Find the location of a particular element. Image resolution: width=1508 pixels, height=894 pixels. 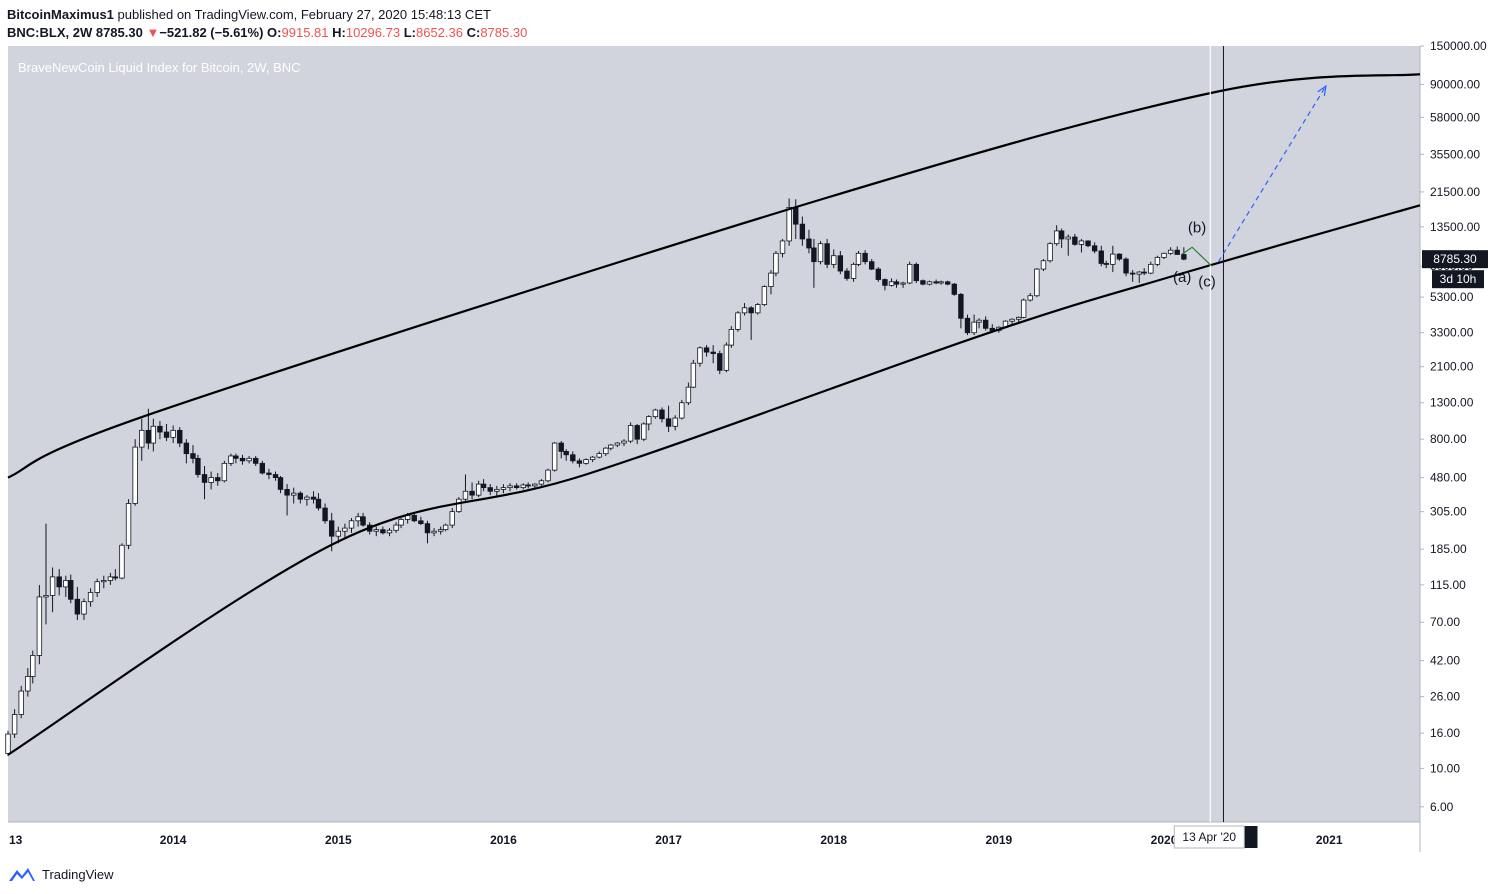

author-name: BitcoinMaximus1 is located at coordinates (60, 14).